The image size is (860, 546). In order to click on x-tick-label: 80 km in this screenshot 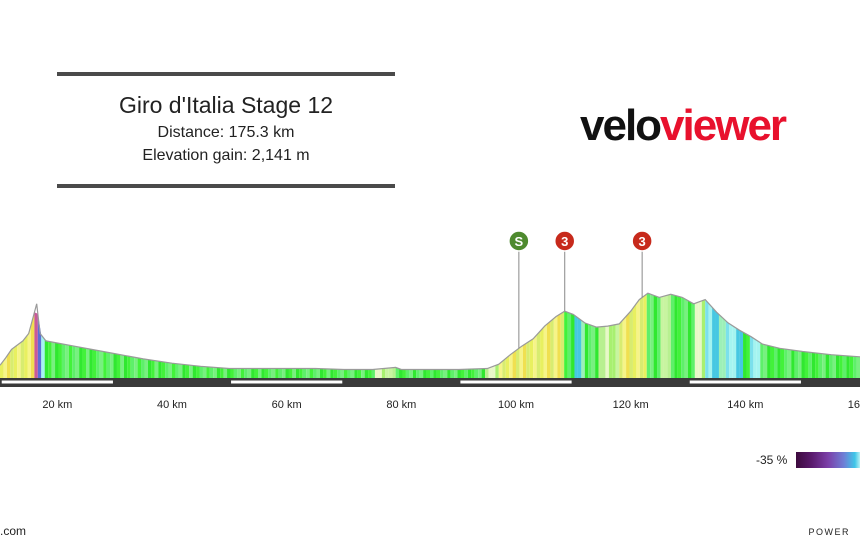, I will do `click(401, 405)`.